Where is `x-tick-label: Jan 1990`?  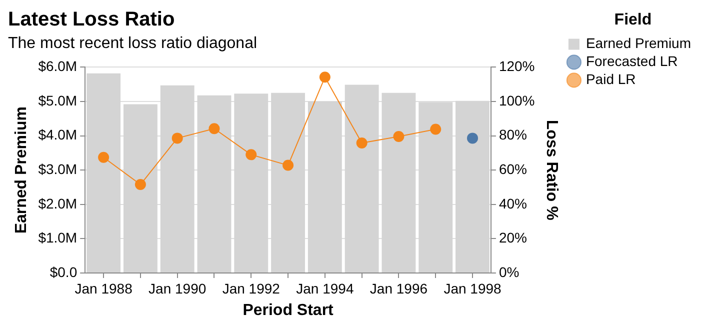
x-tick-label: Jan 1990 is located at coordinates (177, 288).